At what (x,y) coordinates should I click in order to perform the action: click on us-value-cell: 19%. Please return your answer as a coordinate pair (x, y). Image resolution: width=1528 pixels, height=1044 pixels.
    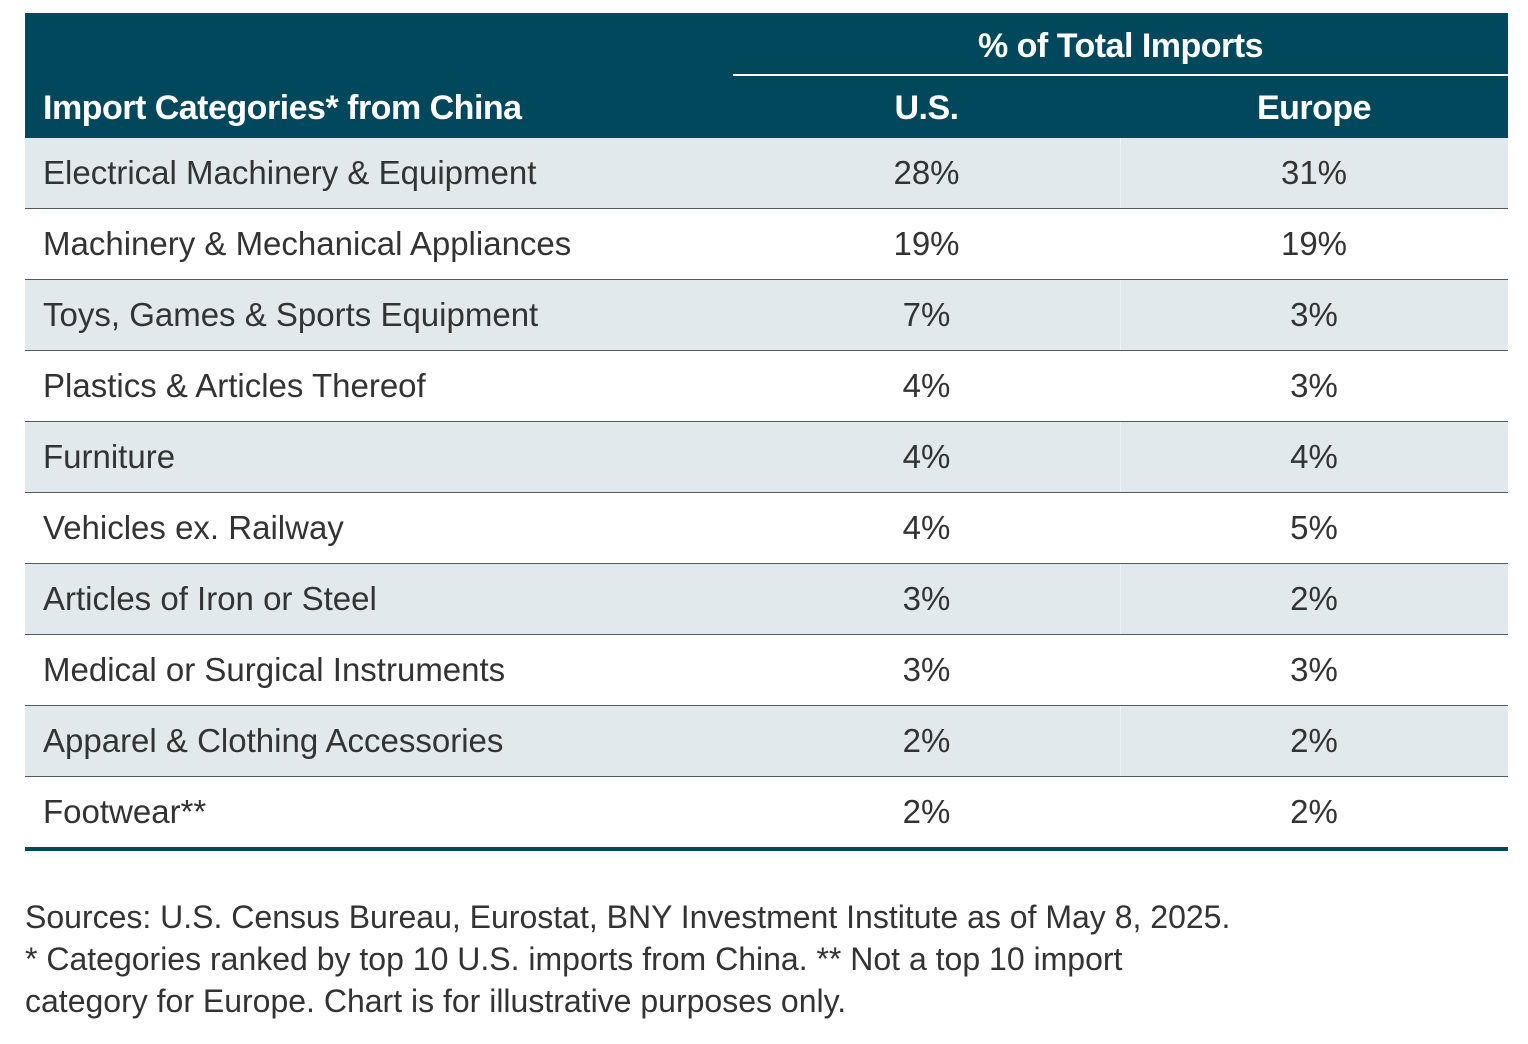
    Looking at the image, I should click on (926, 243).